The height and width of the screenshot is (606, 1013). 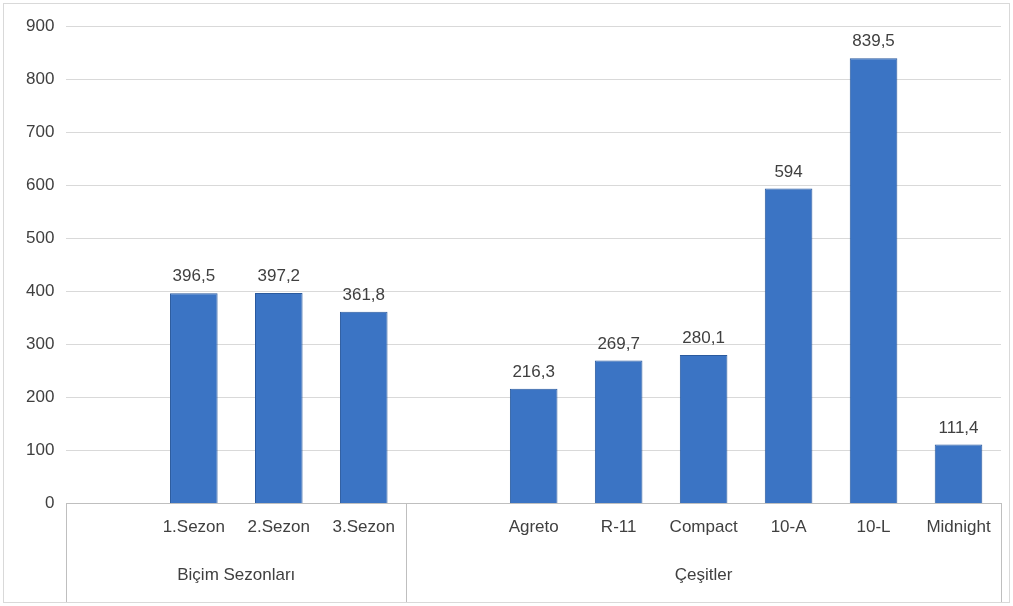 I want to click on x-tick-label: 2.Sezon, so click(x=278, y=527).